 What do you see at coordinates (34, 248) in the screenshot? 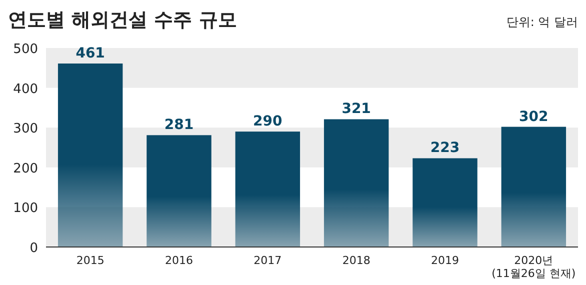
I see `y-tick-label: 0` at bounding box center [34, 248].